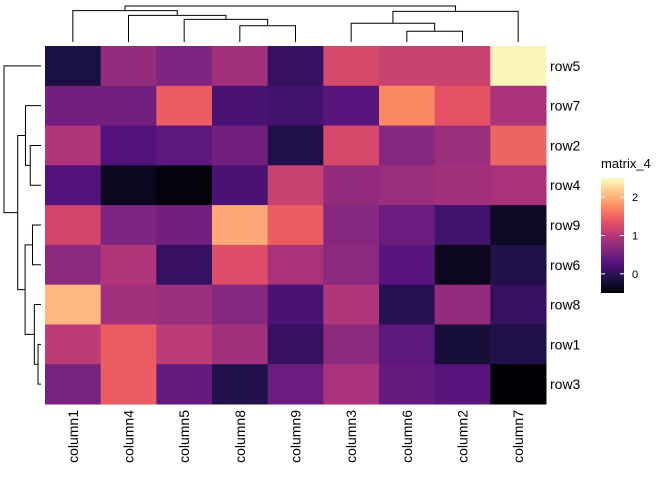 Image resolution: width=672 pixels, height=480 pixels. Describe the element at coordinates (565, 225) in the screenshot. I see `row-labels: row5 row7 row2 row4 row9 row6 row8 row1 row3` at that location.